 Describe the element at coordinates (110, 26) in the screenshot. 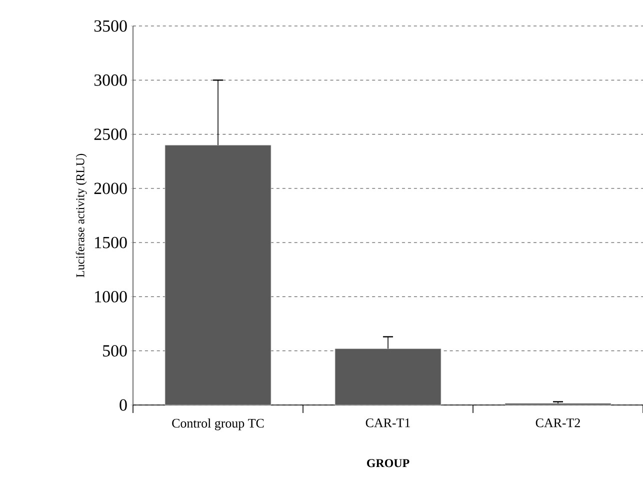

I see `y-tick-label: 3500` at that location.